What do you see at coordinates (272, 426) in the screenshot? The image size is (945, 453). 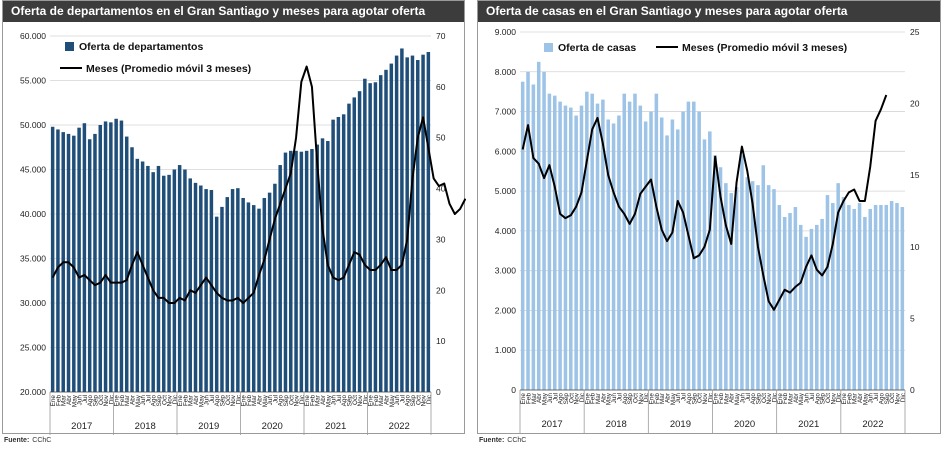 I see `x-year-label: 2020` at bounding box center [272, 426].